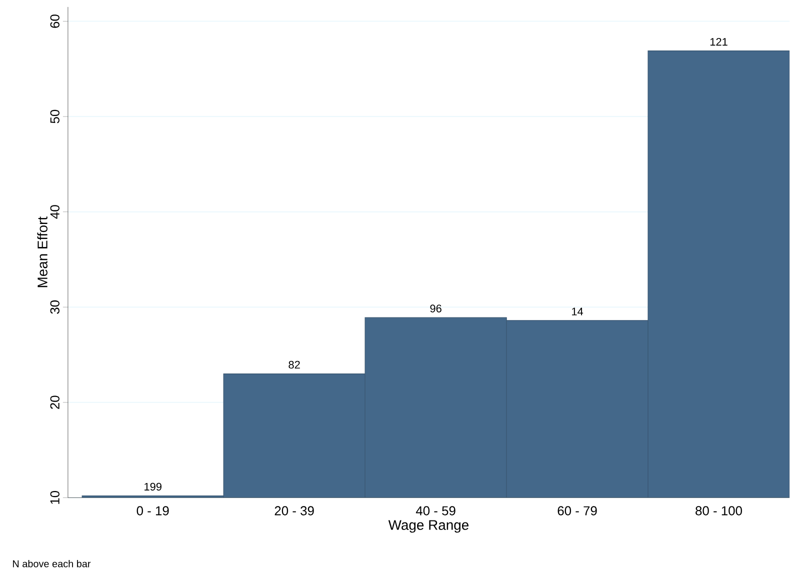  I want to click on annotation: 96, so click(436, 308).